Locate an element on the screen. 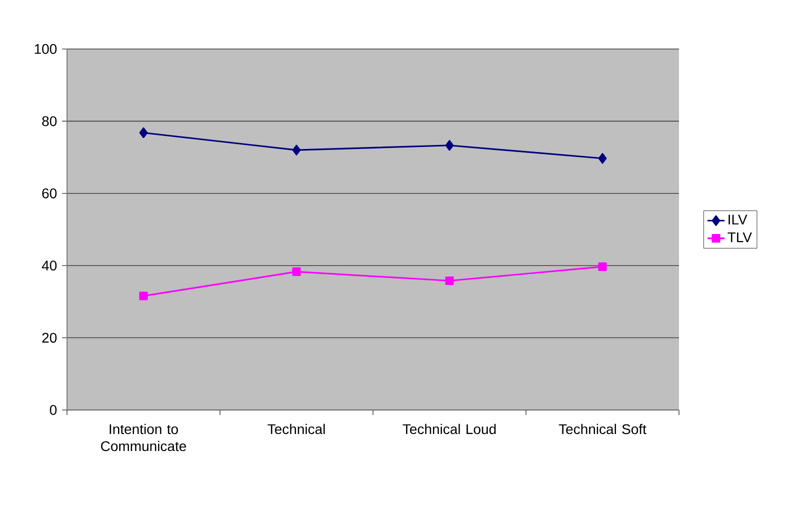 The width and height of the screenshot is (812, 506). x-tick-label: Technical Soft is located at coordinates (602, 429).